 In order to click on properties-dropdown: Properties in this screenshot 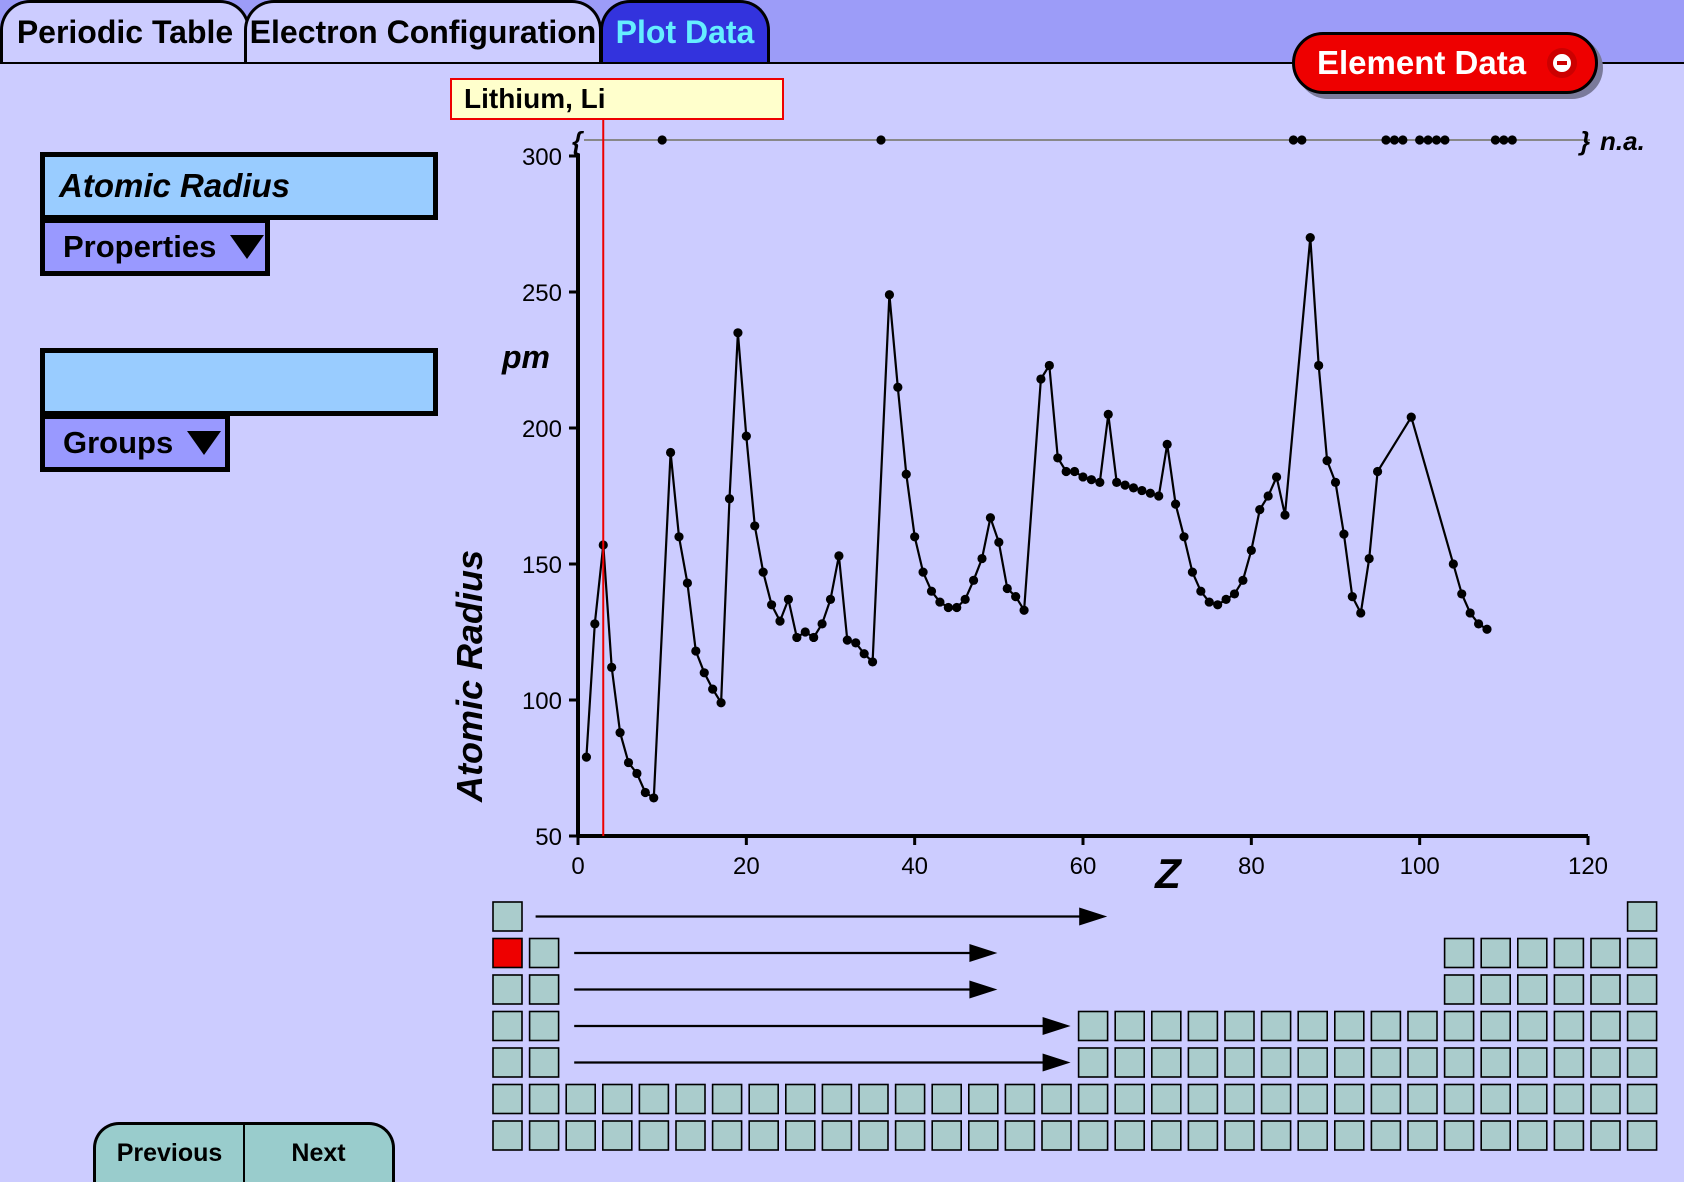, I will do `click(155, 247)`.